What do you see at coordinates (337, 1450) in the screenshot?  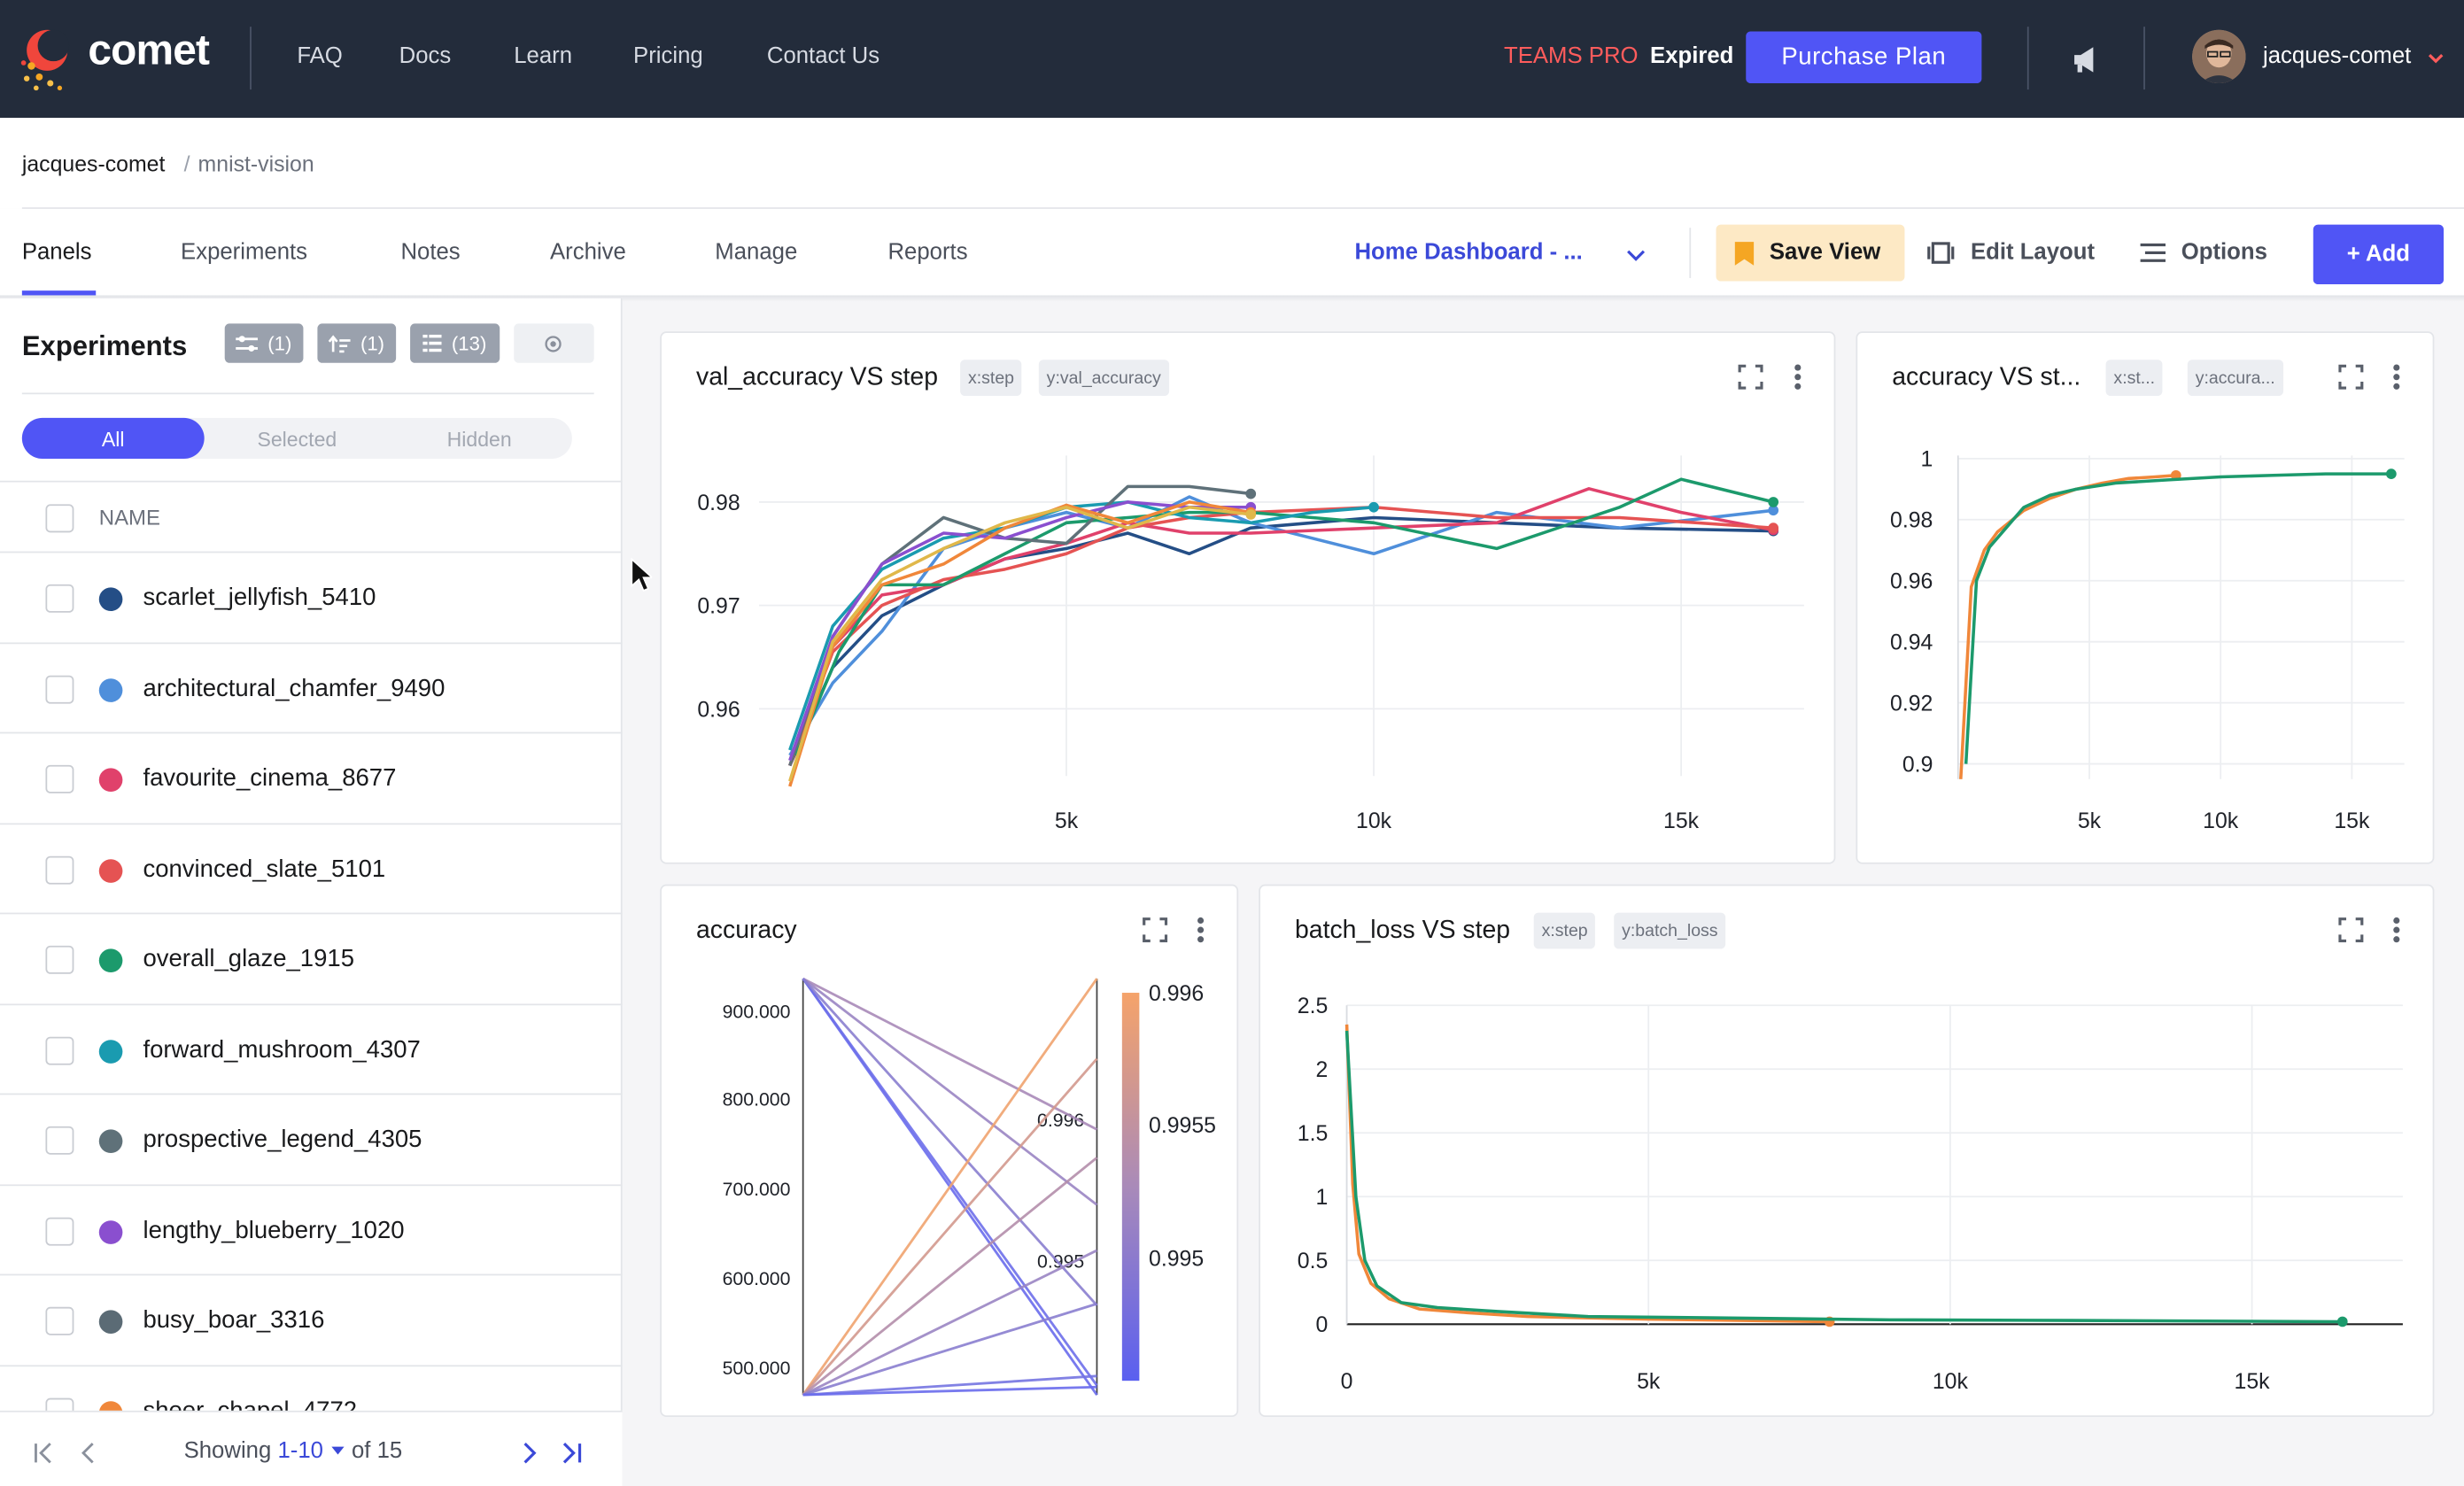 I see `caret-down-icon` at bounding box center [337, 1450].